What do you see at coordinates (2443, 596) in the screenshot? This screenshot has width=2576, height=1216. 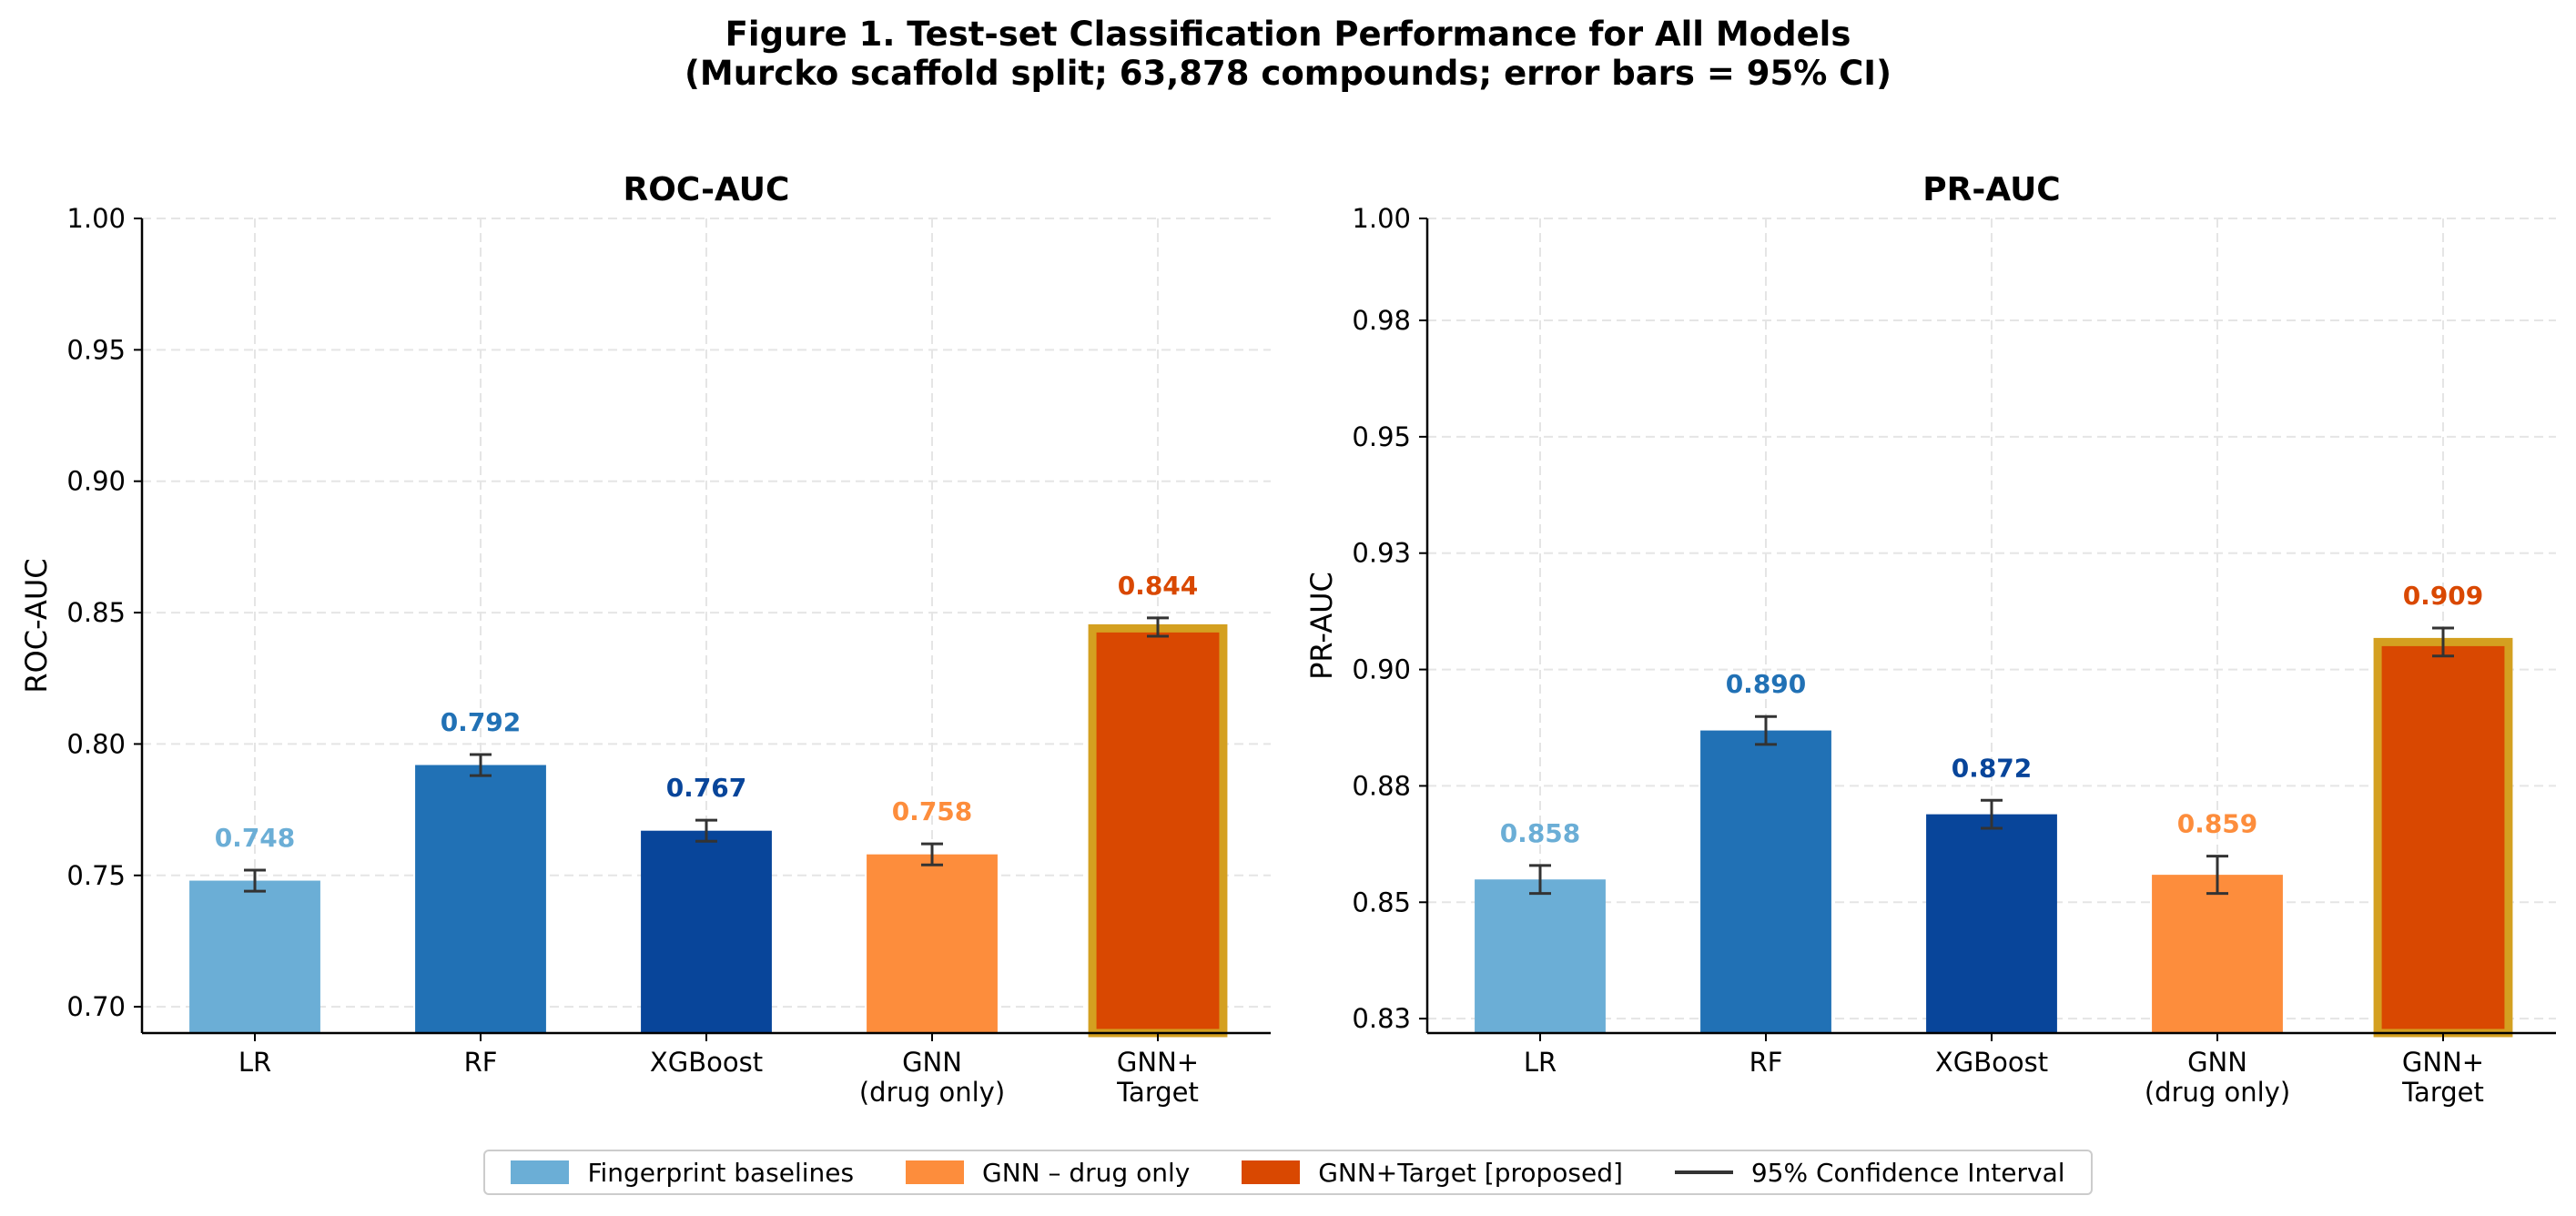 I see `value-label: 0.909` at bounding box center [2443, 596].